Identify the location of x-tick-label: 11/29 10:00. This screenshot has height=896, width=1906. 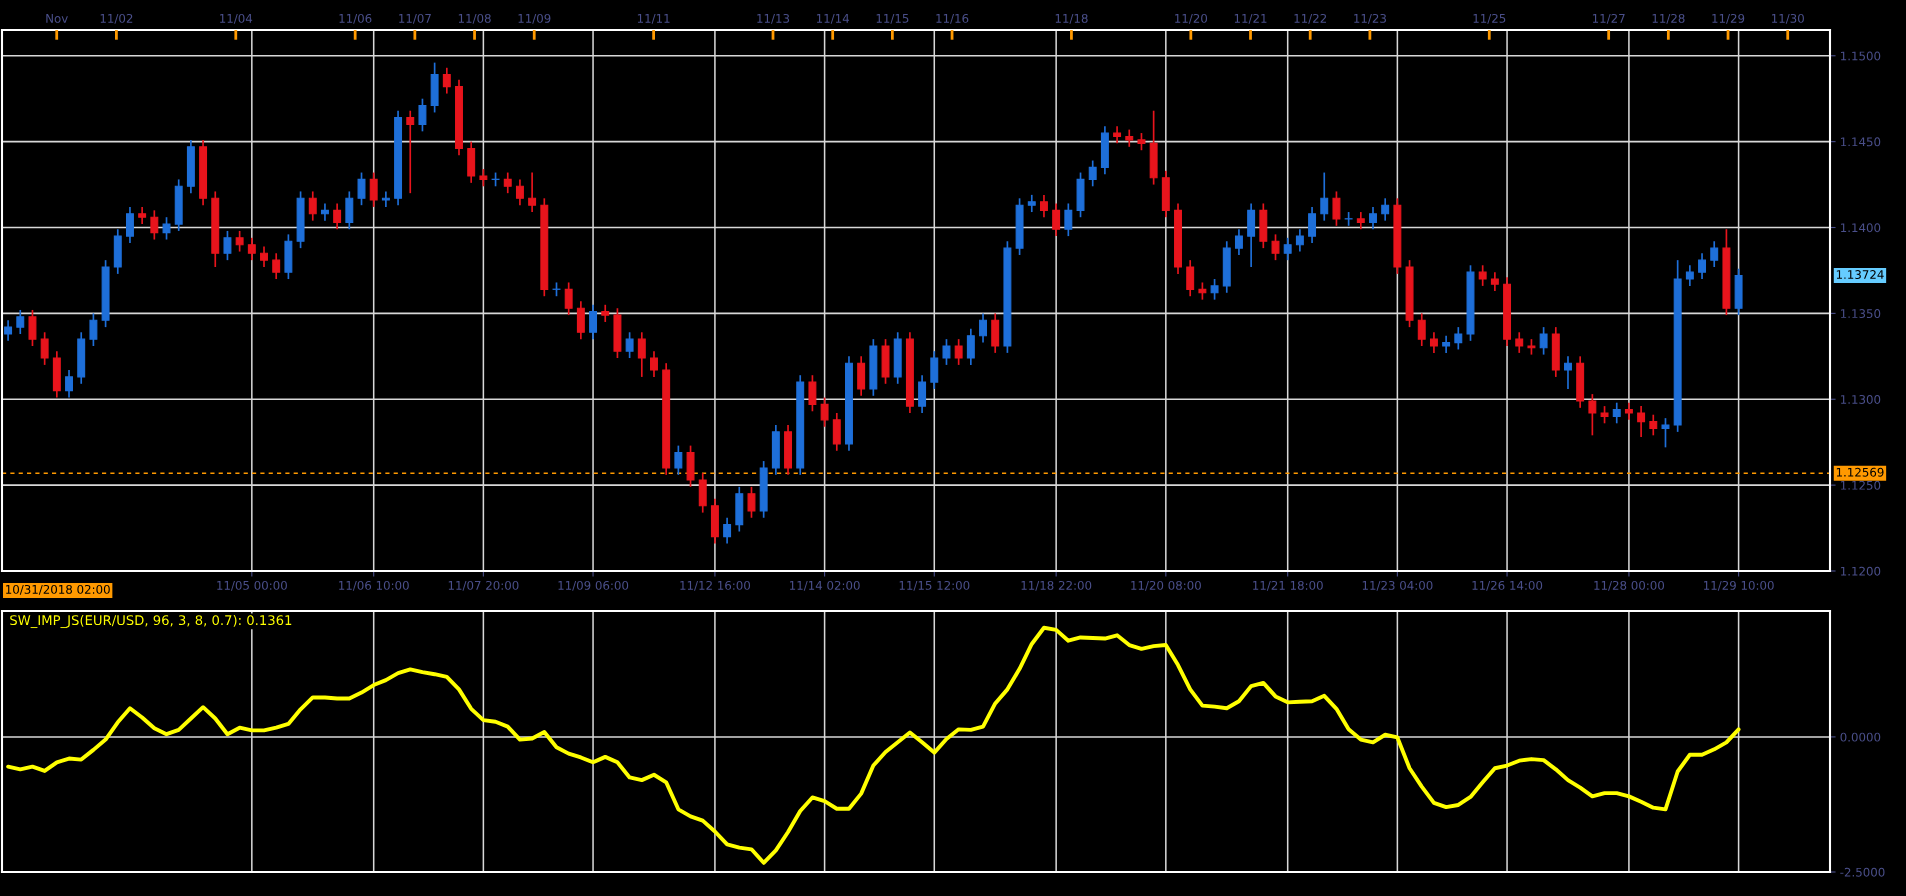
(1739, 585).